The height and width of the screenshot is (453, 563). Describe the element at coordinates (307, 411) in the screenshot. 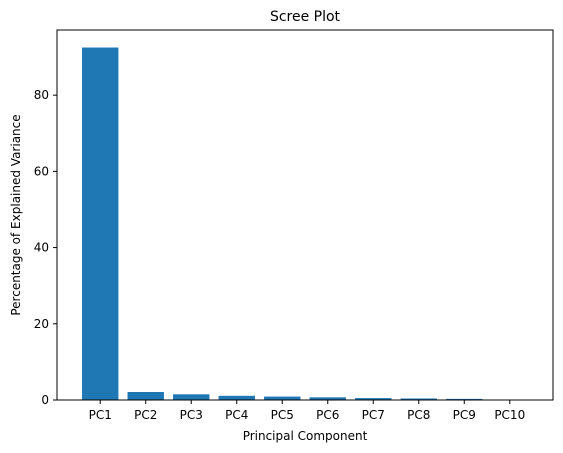

I see `x-axis-ticks: PC1 PC2 PC3 PC4 PC5 PC6 PC7 PC8 PC9 PC10` at that location.